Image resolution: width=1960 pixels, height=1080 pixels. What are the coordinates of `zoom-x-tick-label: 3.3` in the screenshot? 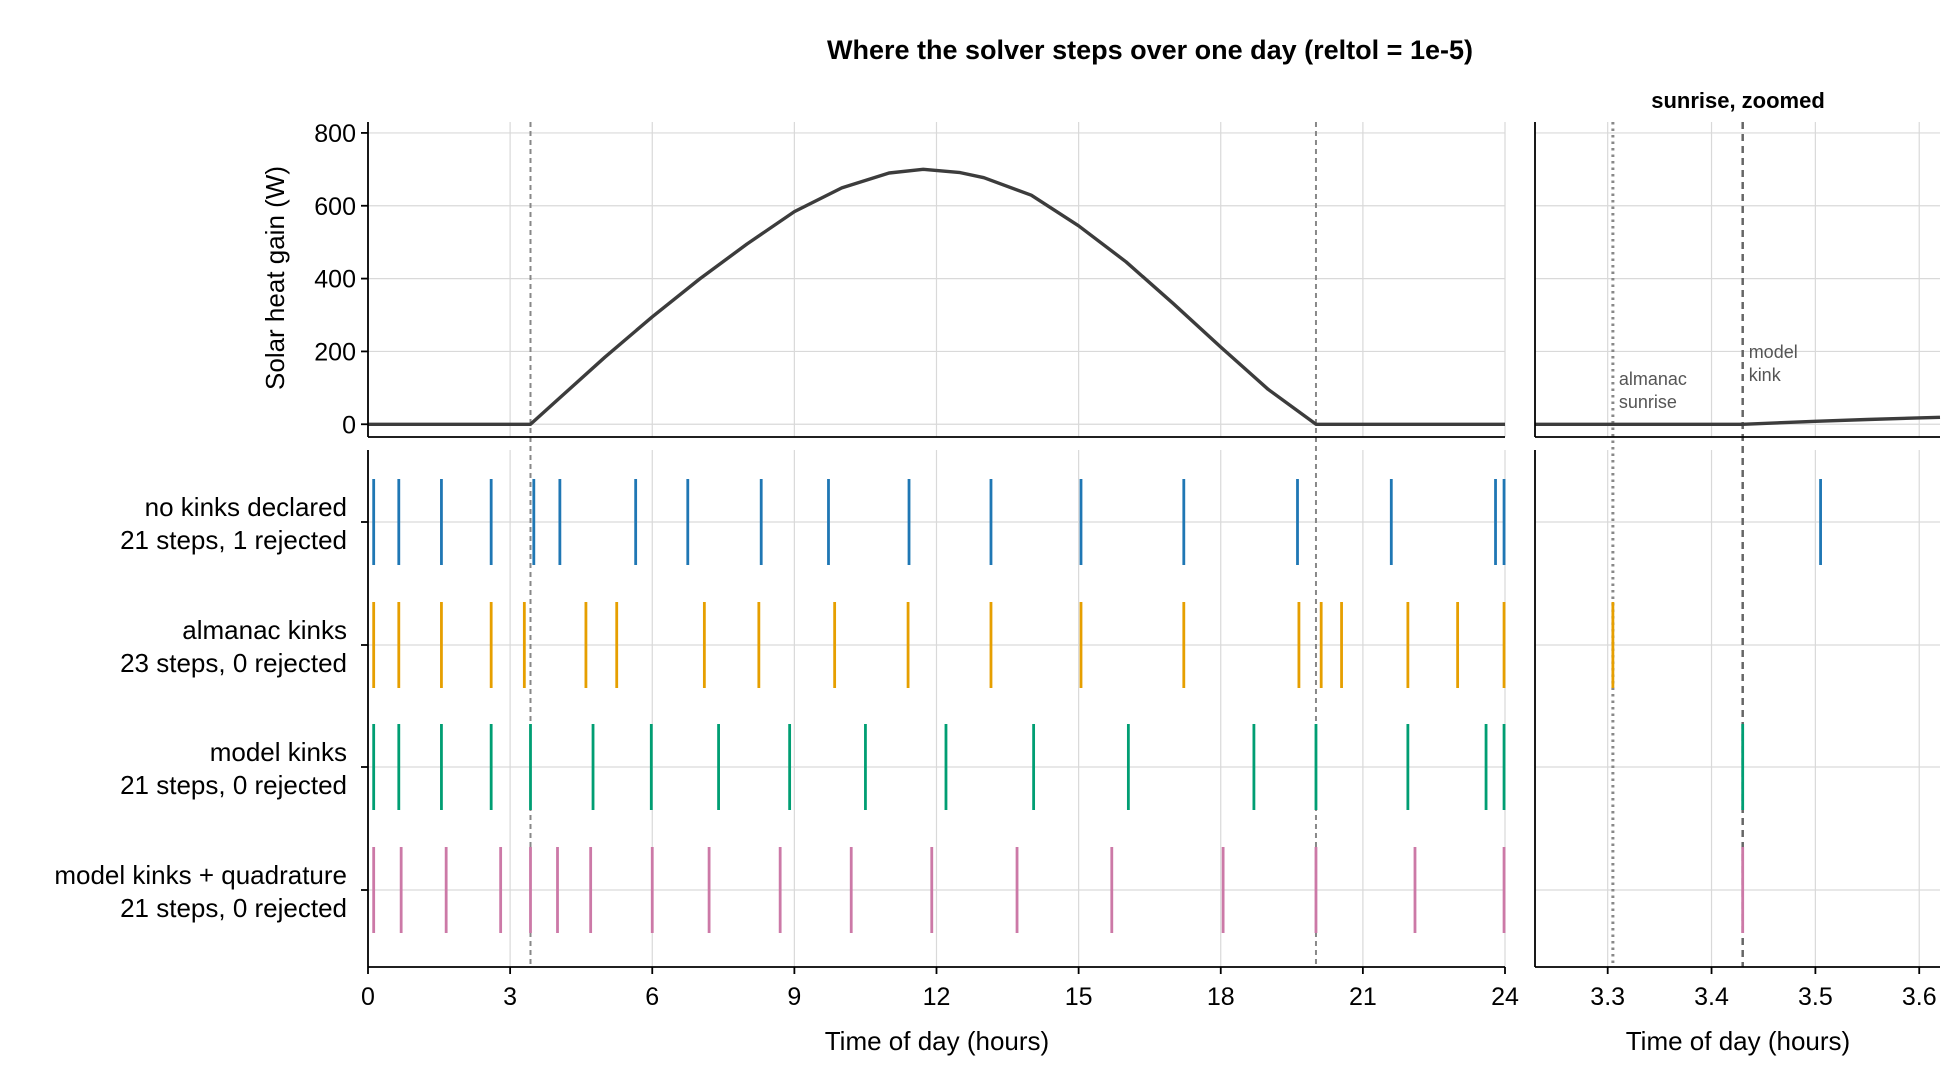 It's located at (1607, 997).